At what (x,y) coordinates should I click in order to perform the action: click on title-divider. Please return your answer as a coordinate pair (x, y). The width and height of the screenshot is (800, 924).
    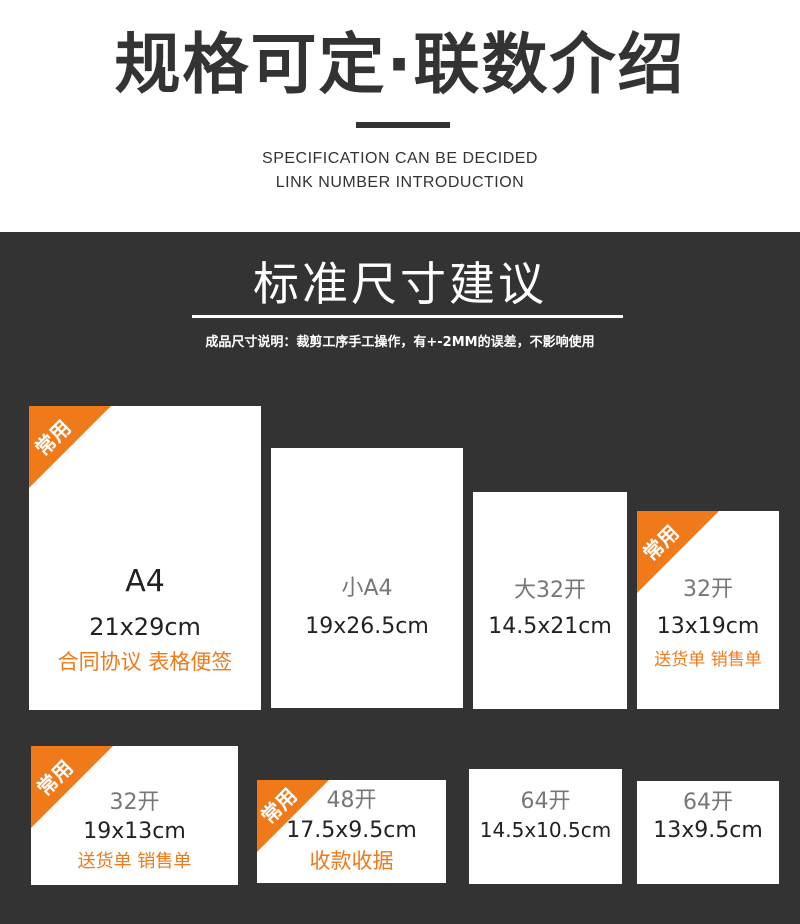
    Looking at the image, I should click on (403, 125).